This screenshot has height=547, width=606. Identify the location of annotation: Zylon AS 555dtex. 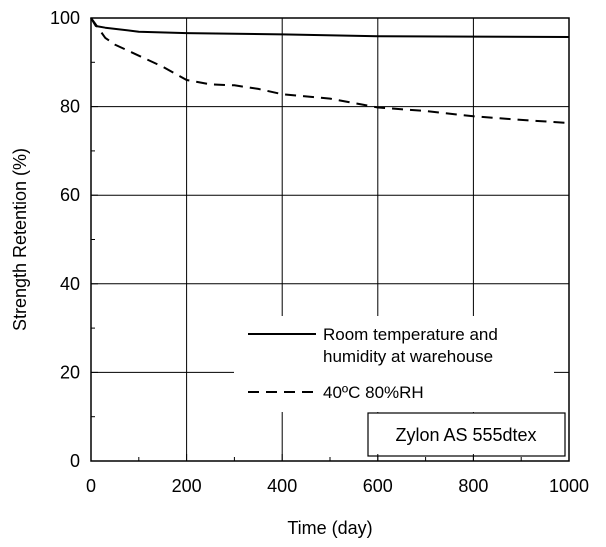
(466, 434).